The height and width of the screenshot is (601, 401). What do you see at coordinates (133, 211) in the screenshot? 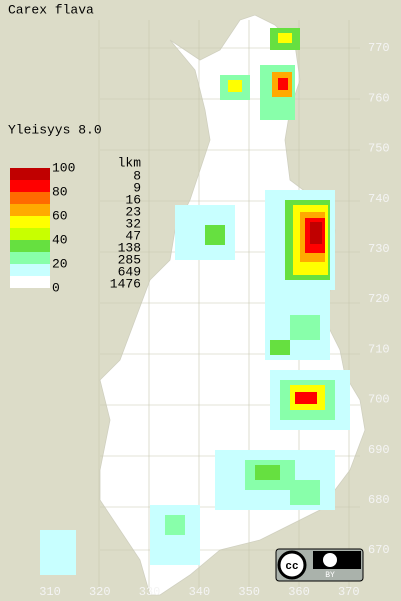
I see `legend-count: 23` at bounding box center [133, 211].